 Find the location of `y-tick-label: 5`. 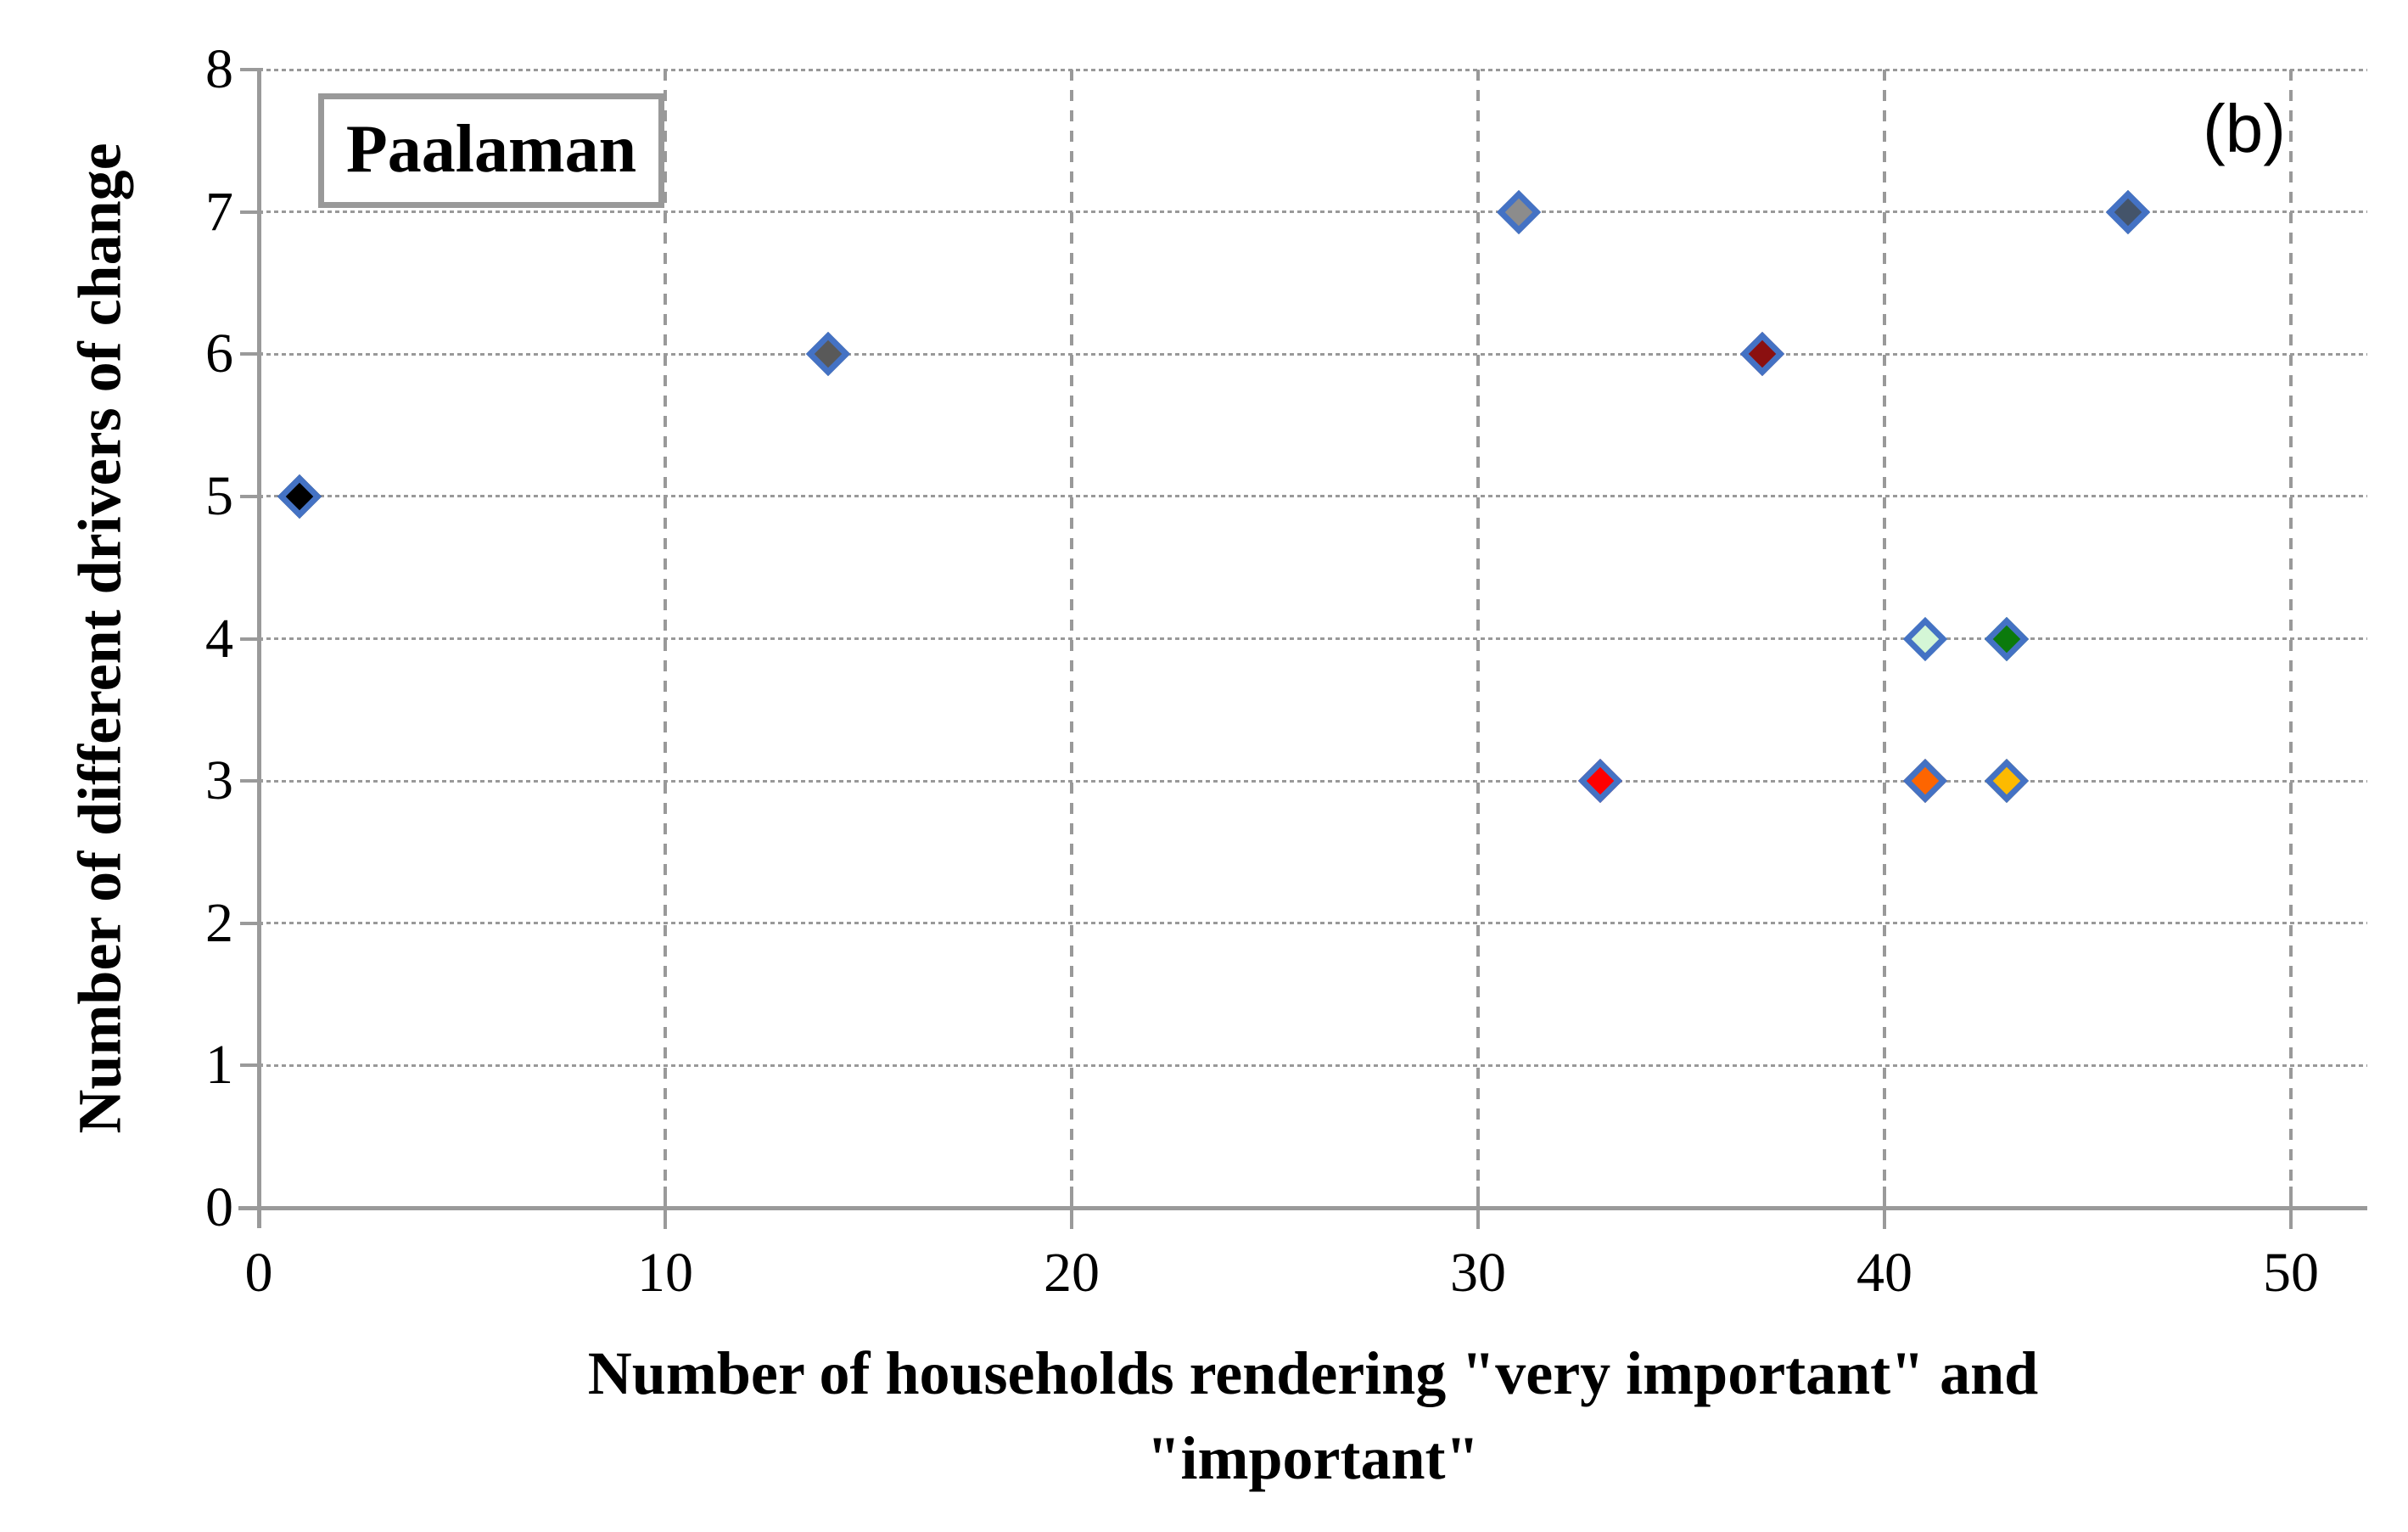

y-tick-label: 5 is located at coordinates (219, 495).